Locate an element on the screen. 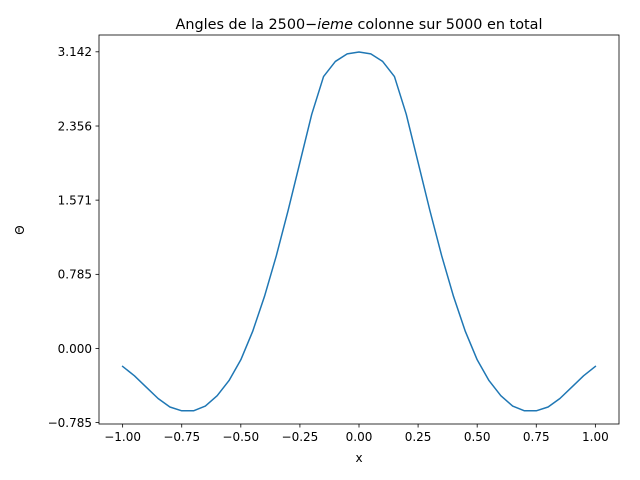  y-axis-label: Θ is located at coordinates (20, 229).